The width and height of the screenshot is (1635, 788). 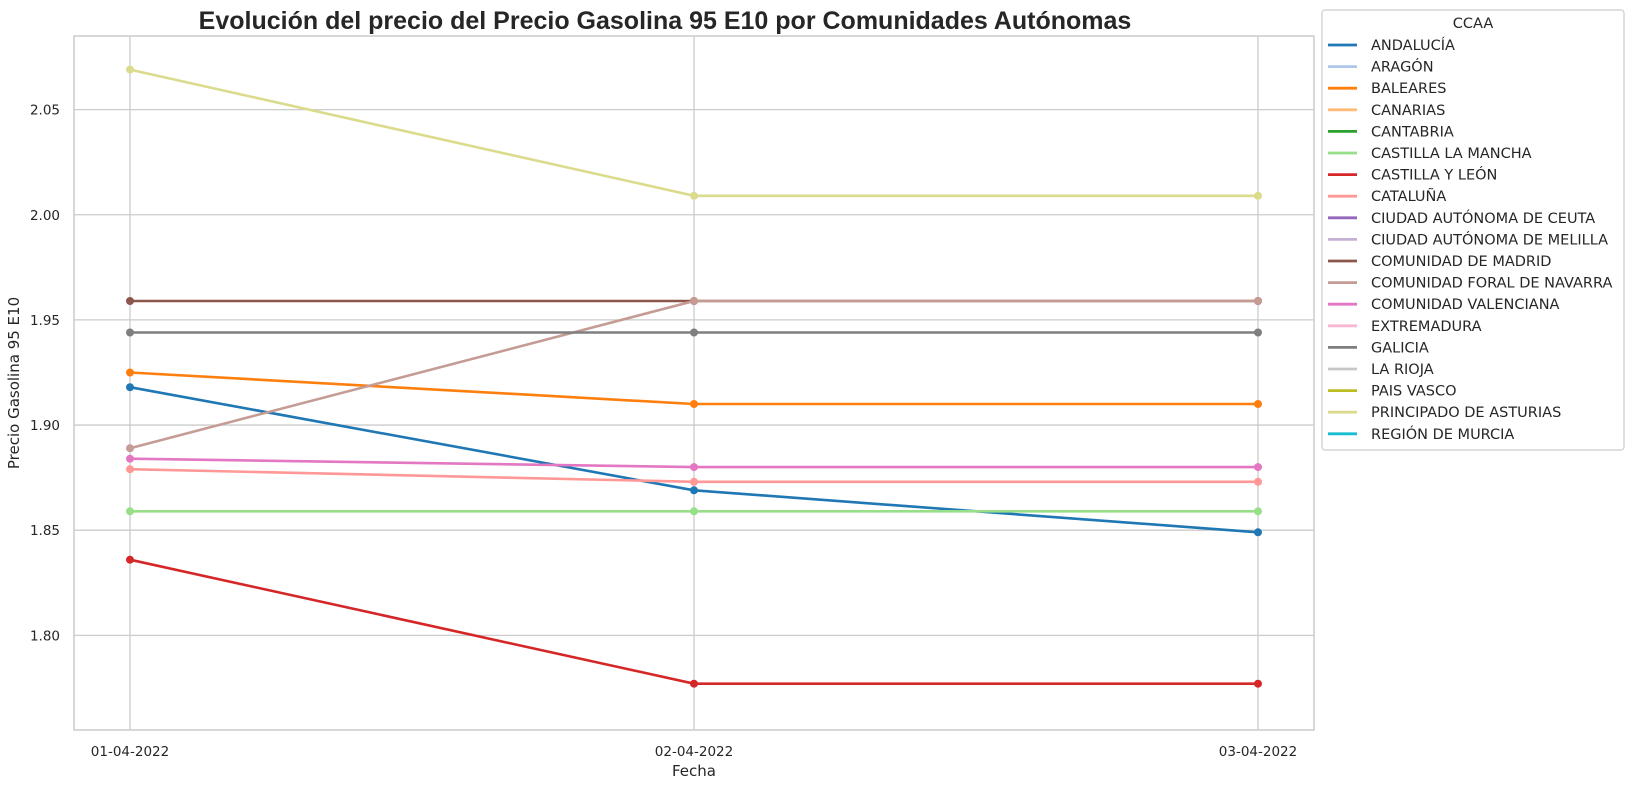 I want to click on series-andaluc-a, so click(x=694, y=460).